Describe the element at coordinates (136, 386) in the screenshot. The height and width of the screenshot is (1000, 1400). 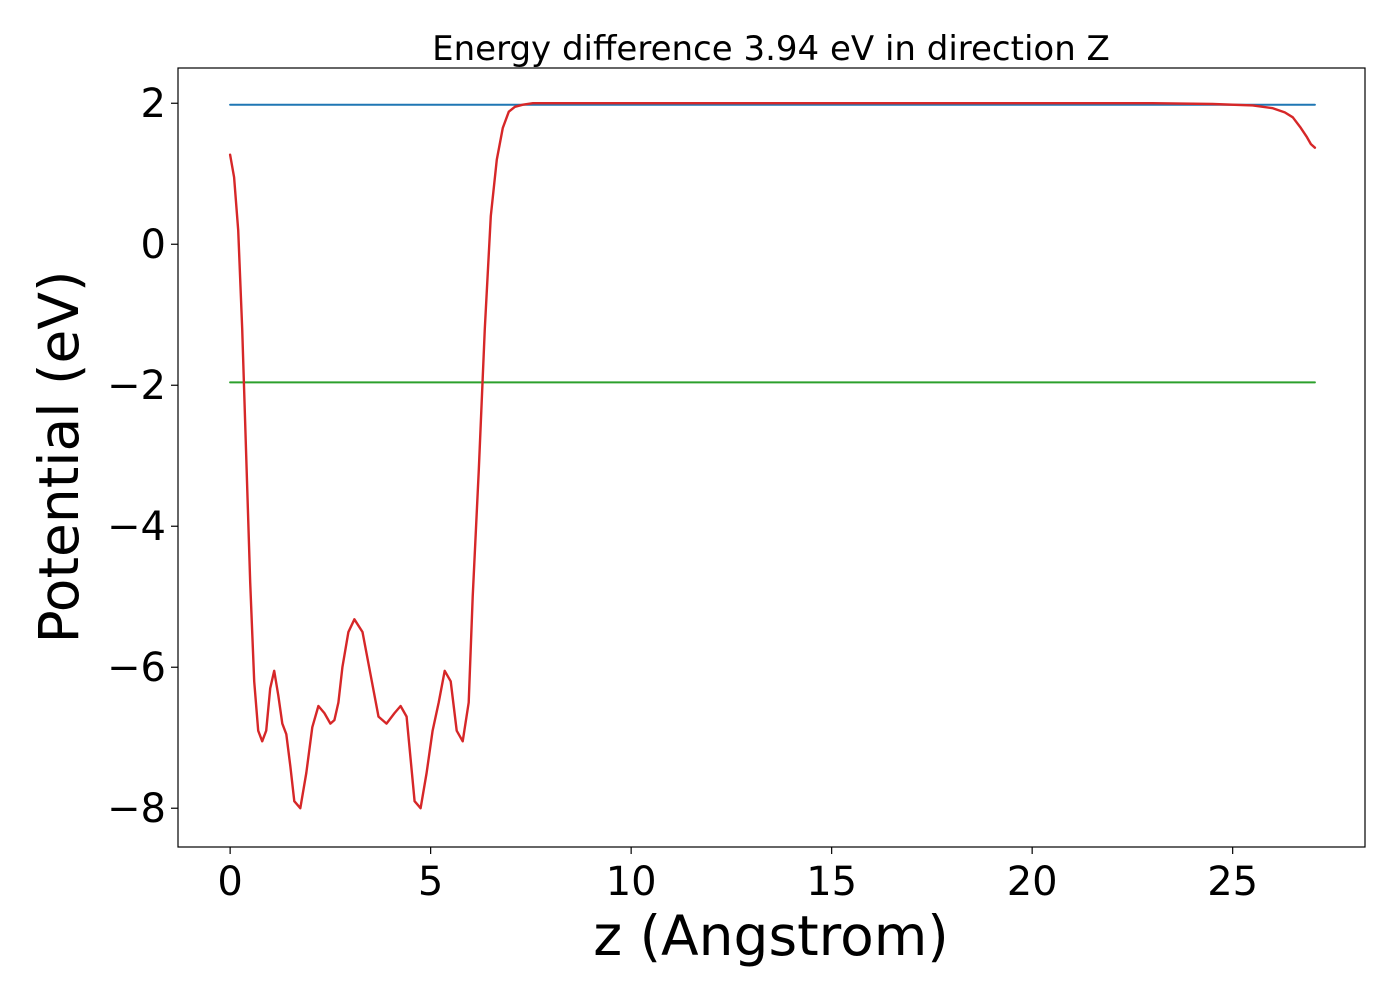
I see `y-tick-label: −2` at that location.